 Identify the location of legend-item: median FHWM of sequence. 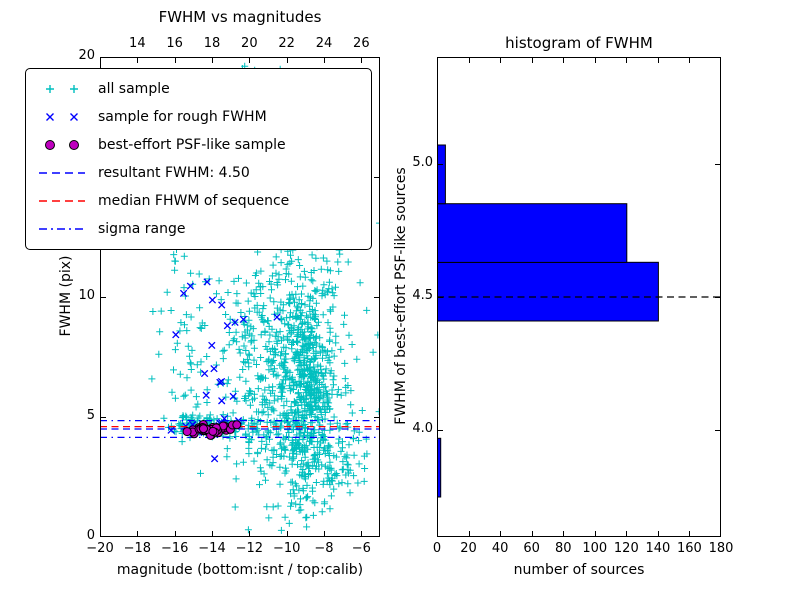
(198, 201).